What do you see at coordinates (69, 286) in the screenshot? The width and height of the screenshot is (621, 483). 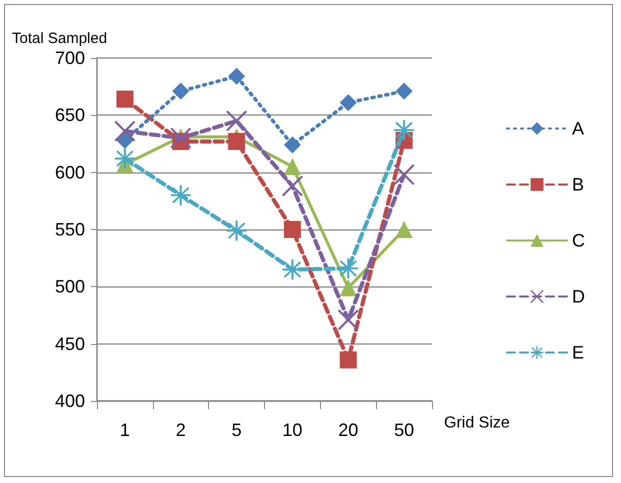 I see `y-tick-label: 500` at bounding box center [69, 286].